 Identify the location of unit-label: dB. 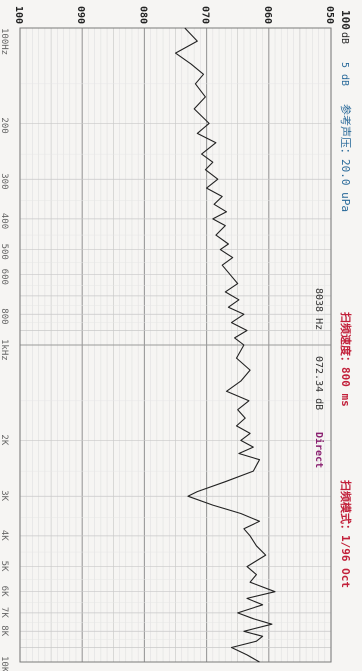
(344, 38).